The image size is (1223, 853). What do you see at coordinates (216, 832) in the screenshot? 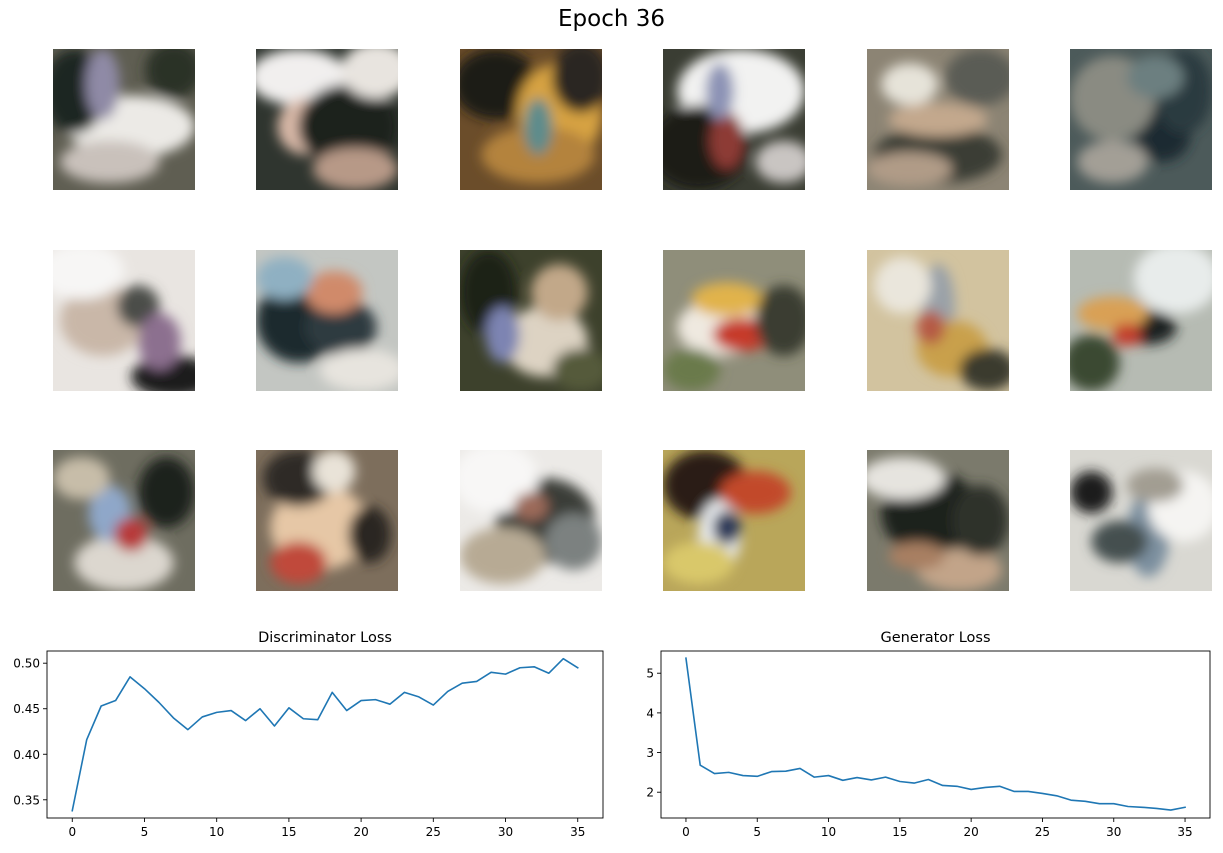
I see `discriminator-loss-xtick-label: 10` at bounding box center [216, 832].